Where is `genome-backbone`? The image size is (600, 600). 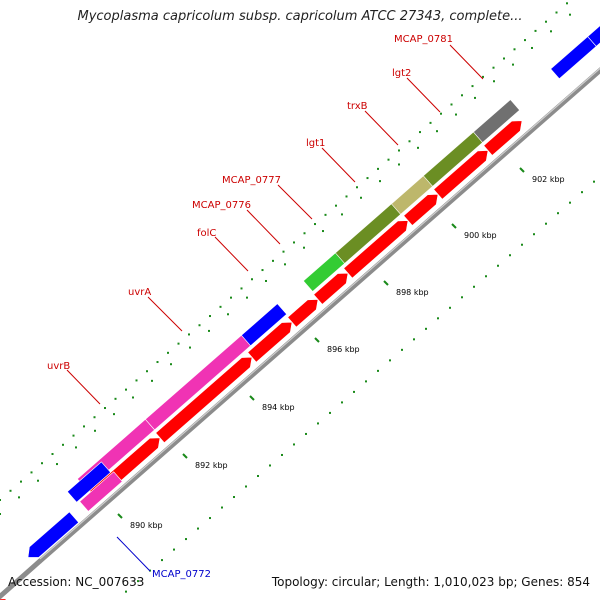
genome-backbone is located at coordinates (21, 579).